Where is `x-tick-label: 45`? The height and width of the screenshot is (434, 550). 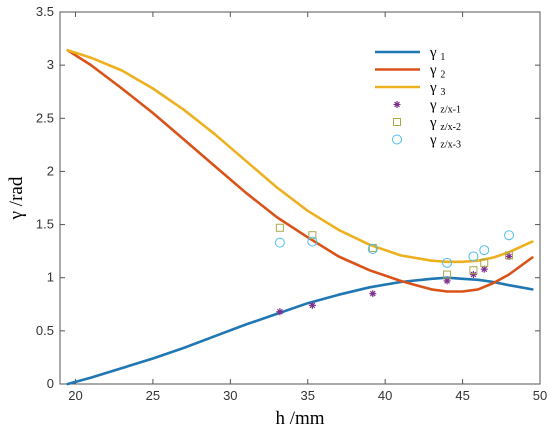 x-tick-label: 45 is located at coordinates (462, 395).